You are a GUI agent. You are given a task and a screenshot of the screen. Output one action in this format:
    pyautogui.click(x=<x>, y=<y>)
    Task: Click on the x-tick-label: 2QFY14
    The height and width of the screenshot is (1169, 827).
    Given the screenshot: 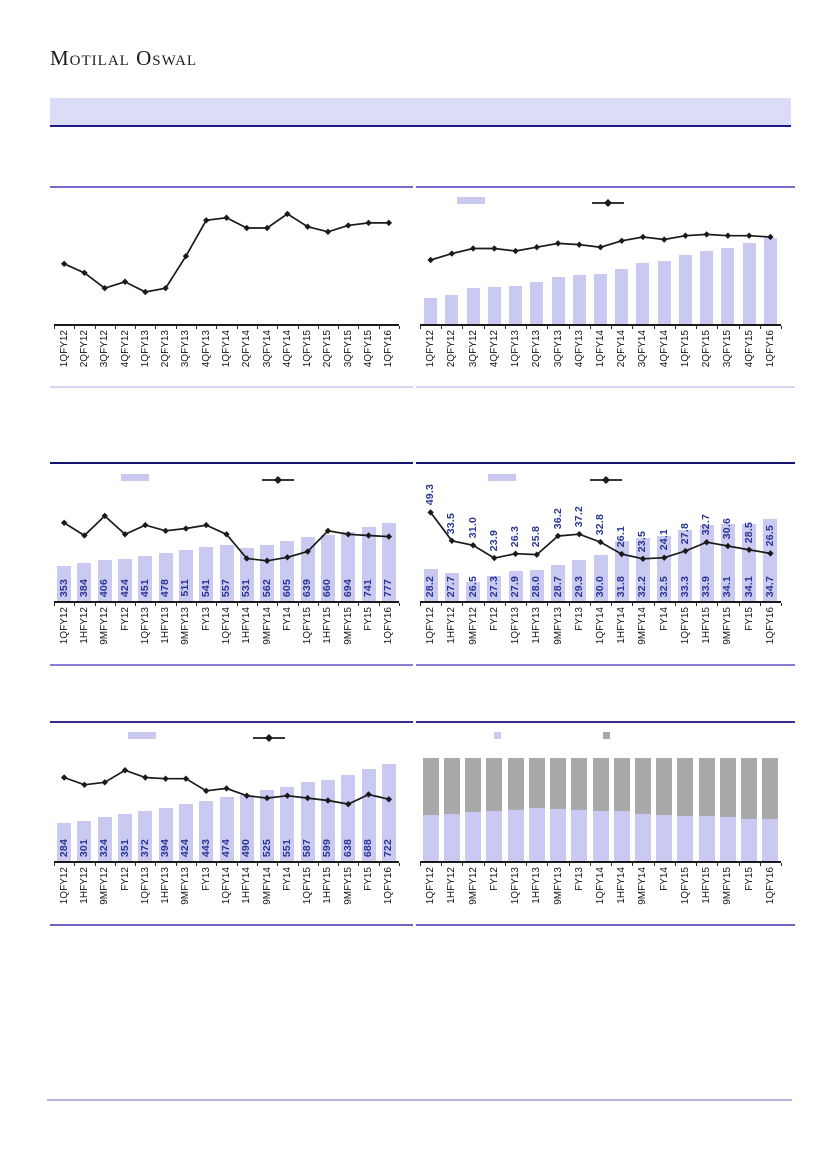 What is the action you would take?
    pyautogui.click(x=247, y=349)
    